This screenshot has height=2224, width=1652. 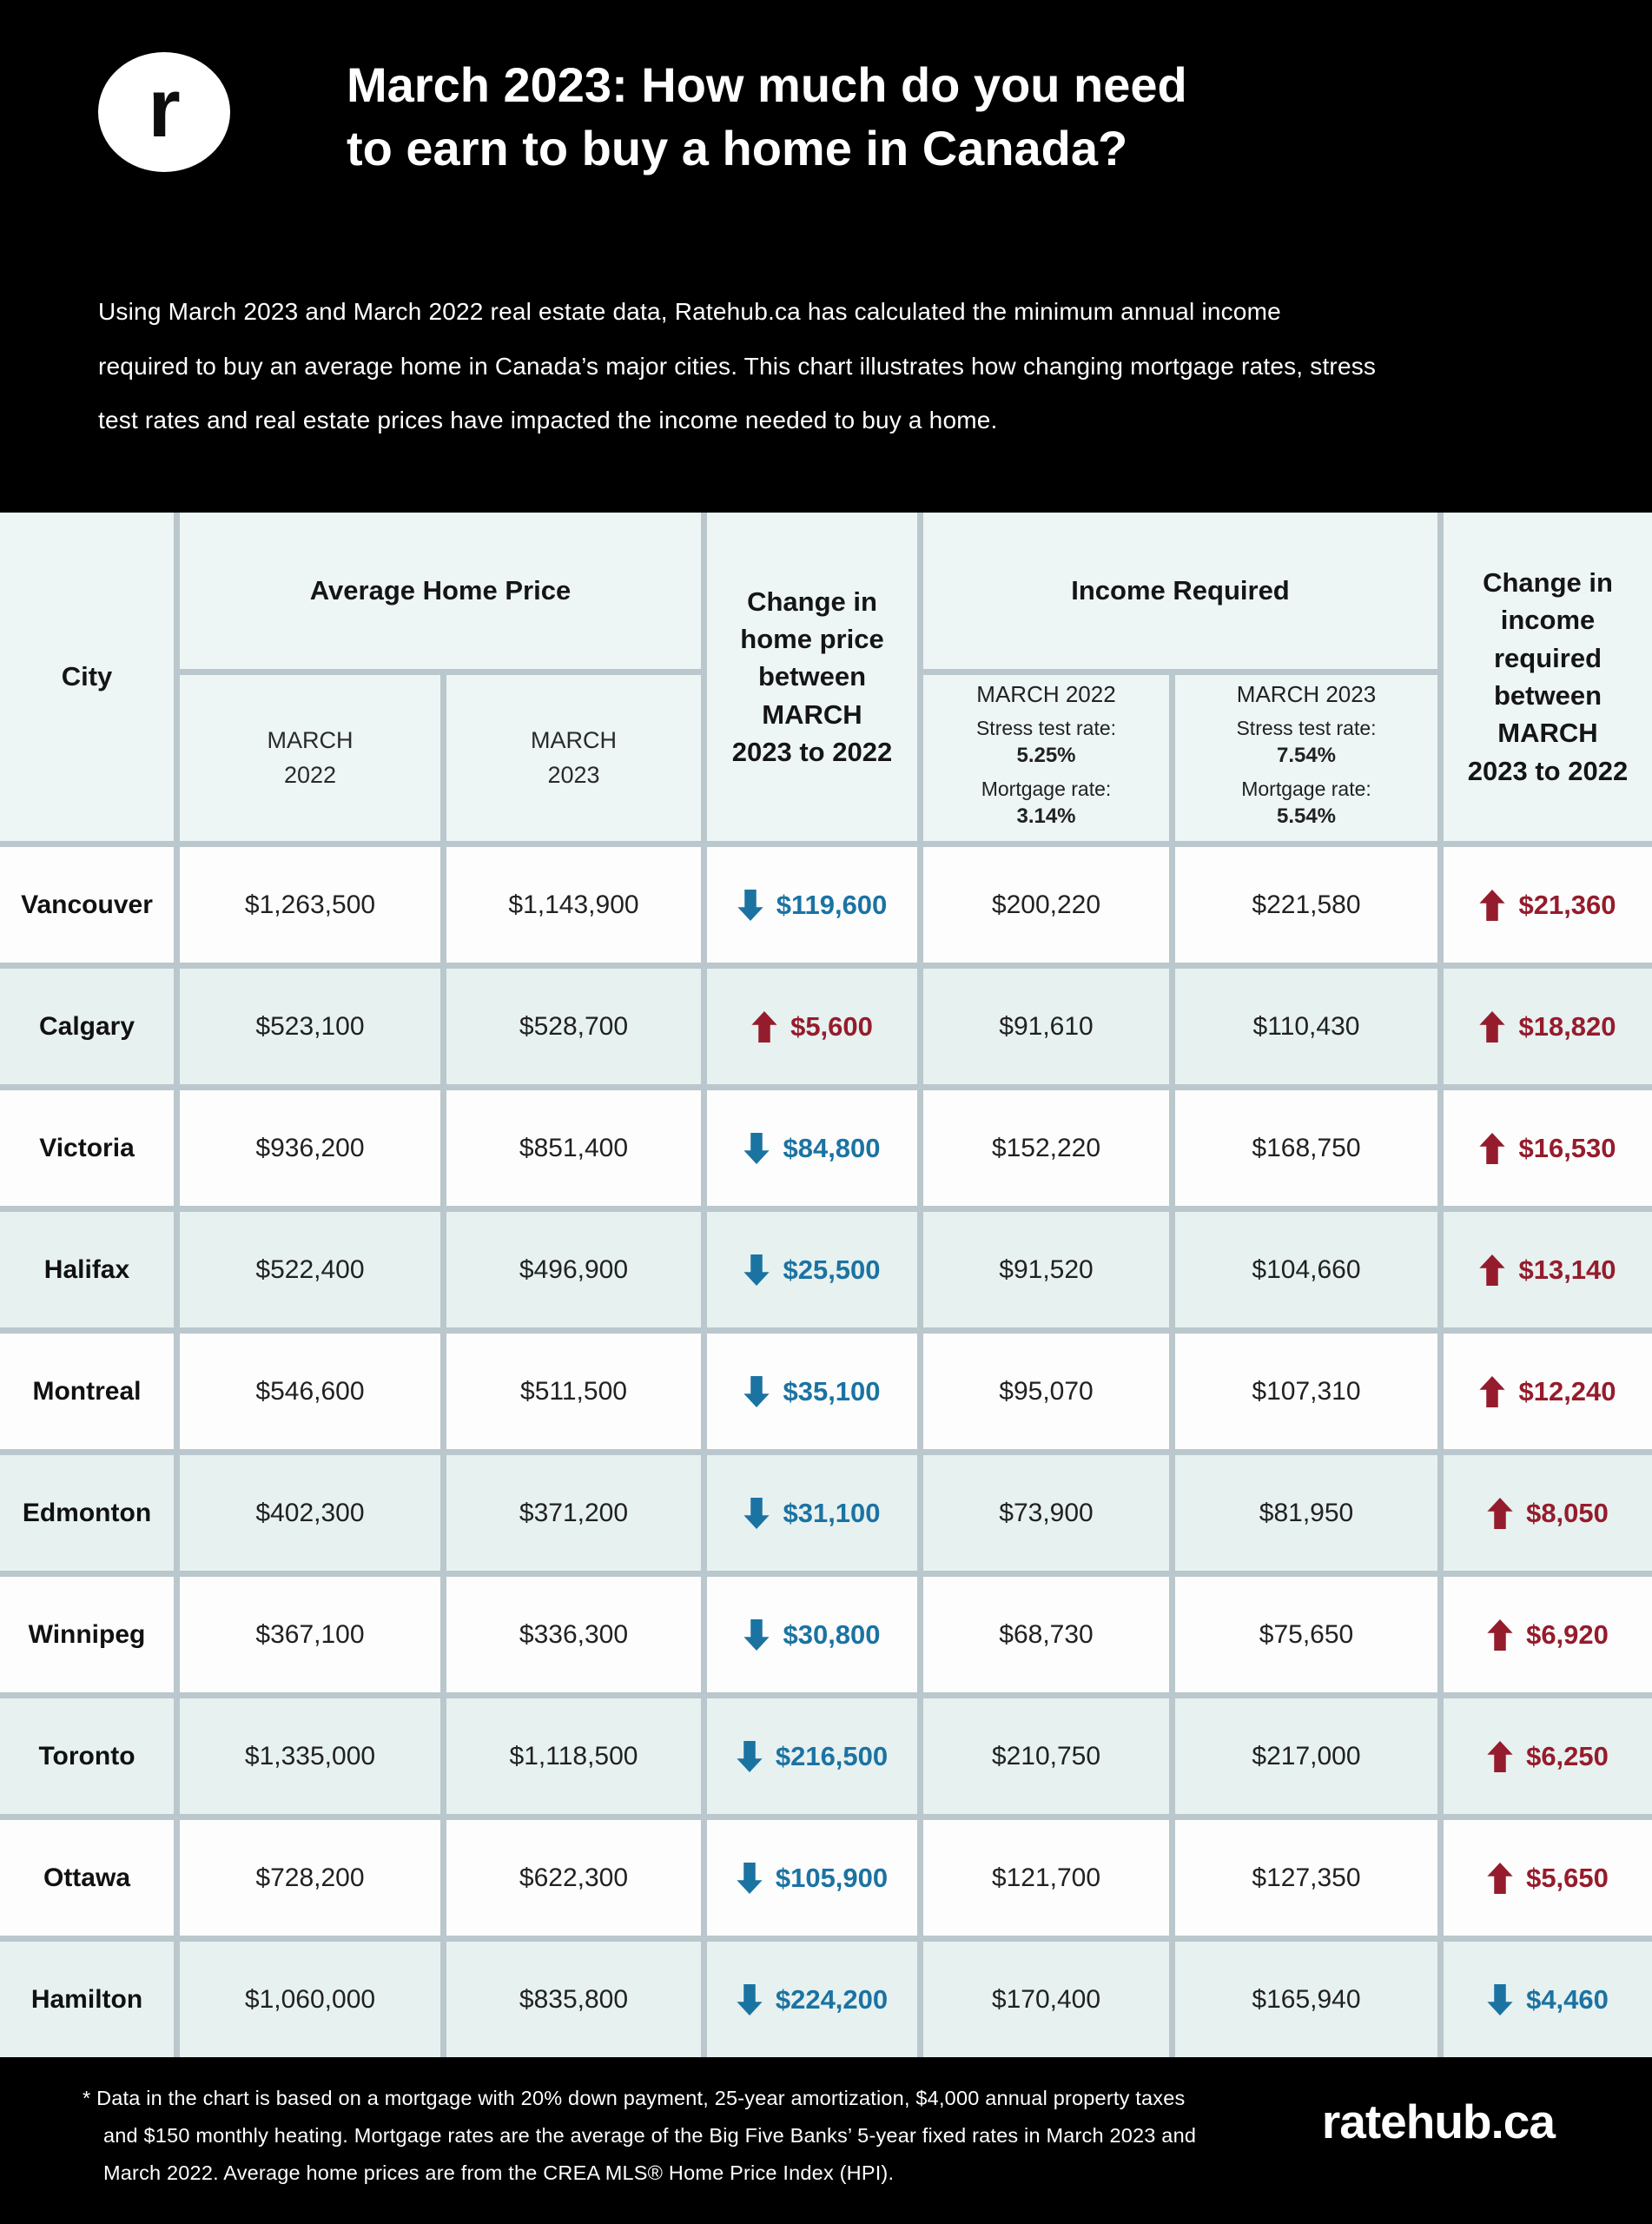 What do you see at coordinates (1567, 1269) in the screenshot?
I see `income-change-value: $13,140` at bounding box center [1567, 1269].